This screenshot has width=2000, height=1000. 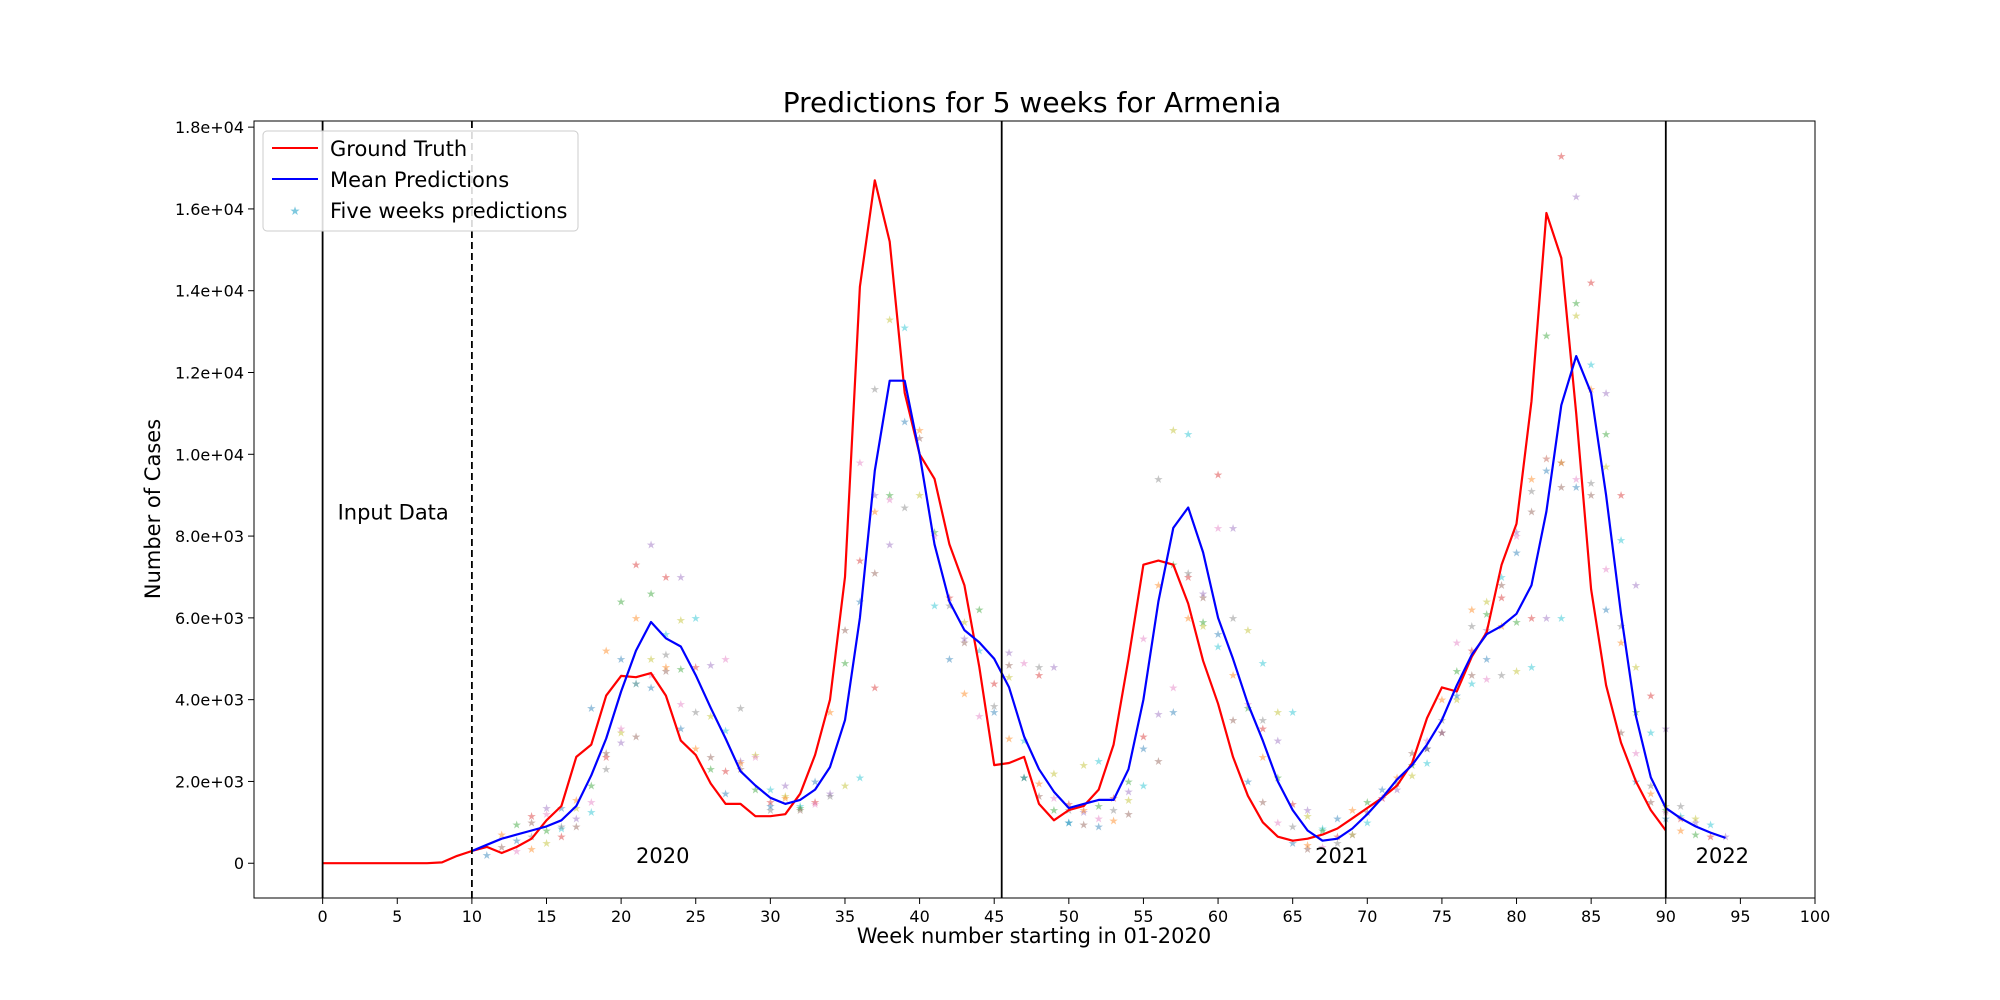 What do you see at coordinates (636, 737) in the screenshot?
I see `prediction-point-45: ★` at bounding box center [636, 737].